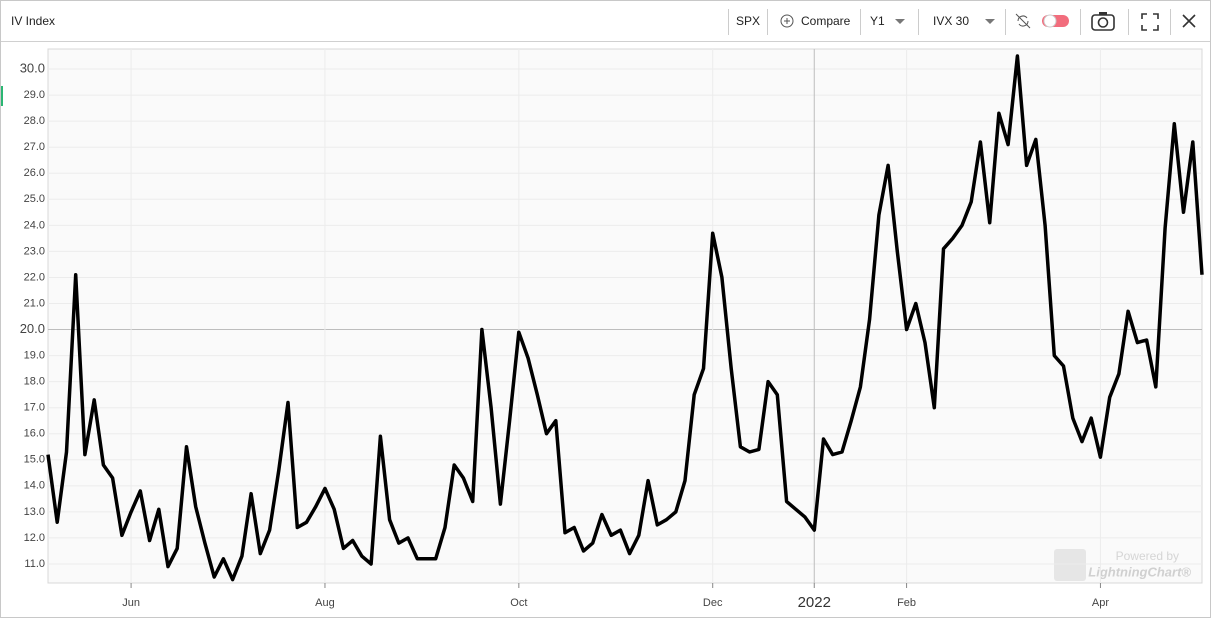 The width and height of the screenshot is (1211, 618). I want to click on y-tick-label: 30.0, so click(32, 67).